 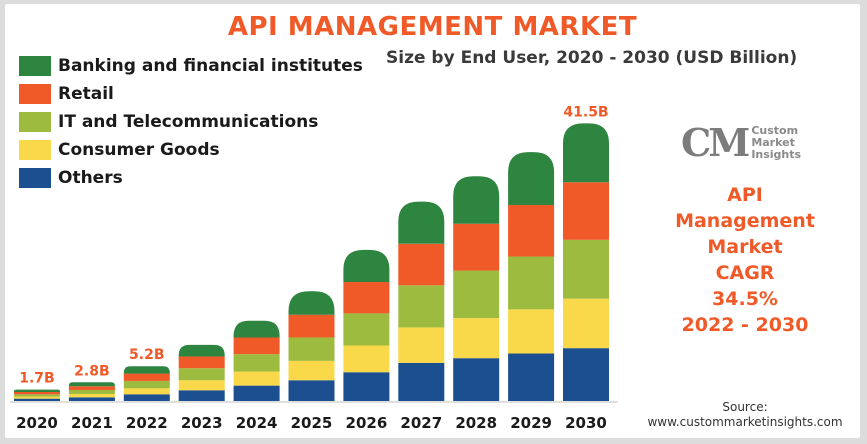 What do you see at coordinates (91, 384) in the screenshot?
I see `bar-segment-2021-banking-and-financial-institutes` at bounding box center [91, 384].